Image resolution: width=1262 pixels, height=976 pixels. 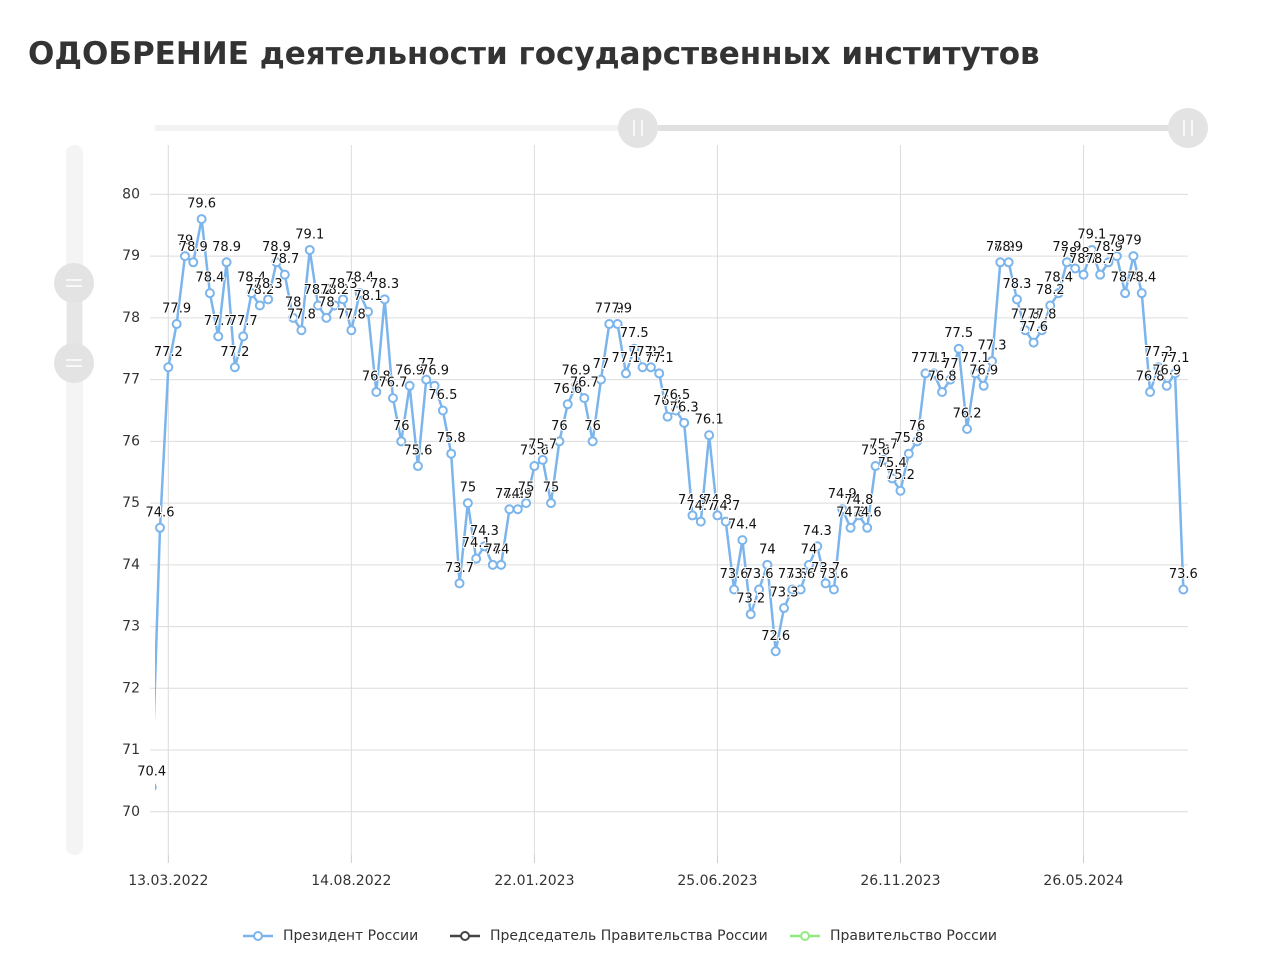 What do you see at coordinates (368, 296) in the screenshot?
I see `data-label: 78.1` at bounding box center [368, 296].